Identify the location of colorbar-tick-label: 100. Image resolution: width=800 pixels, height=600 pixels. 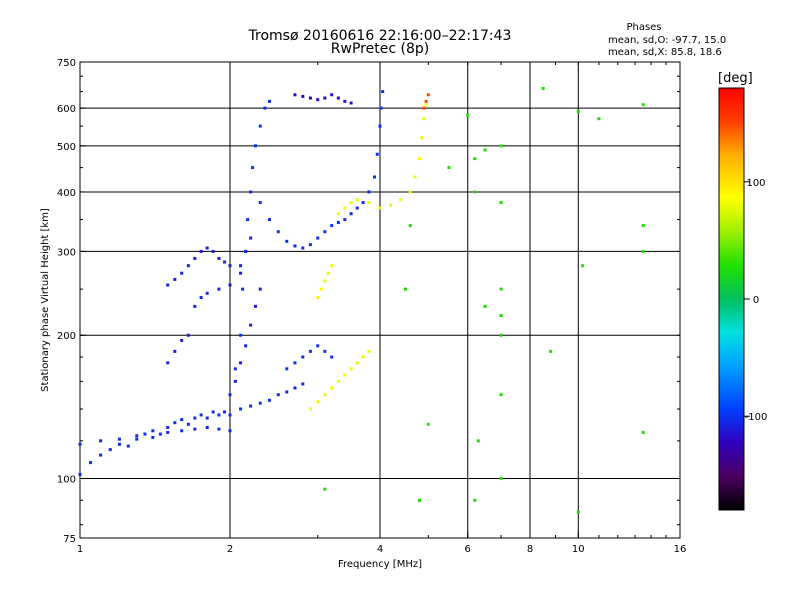
(755, 183).